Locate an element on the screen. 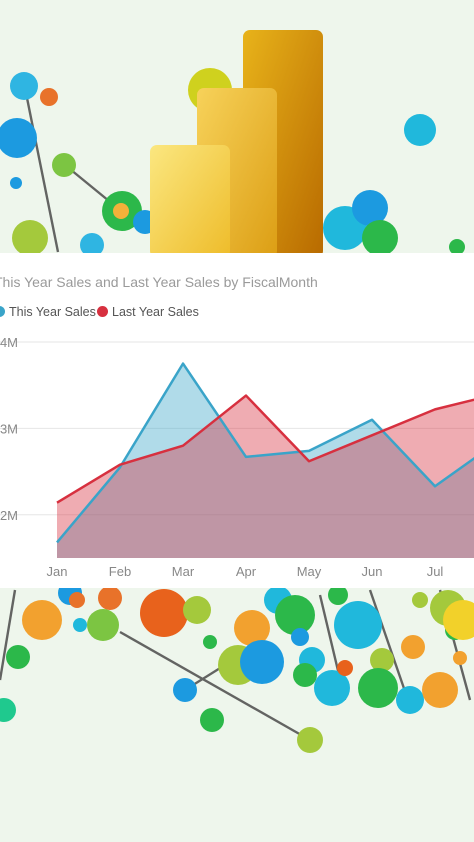 This screenshot has height=842, width=474. data-point-last-year-Mar is located at coordinates (183, 446).